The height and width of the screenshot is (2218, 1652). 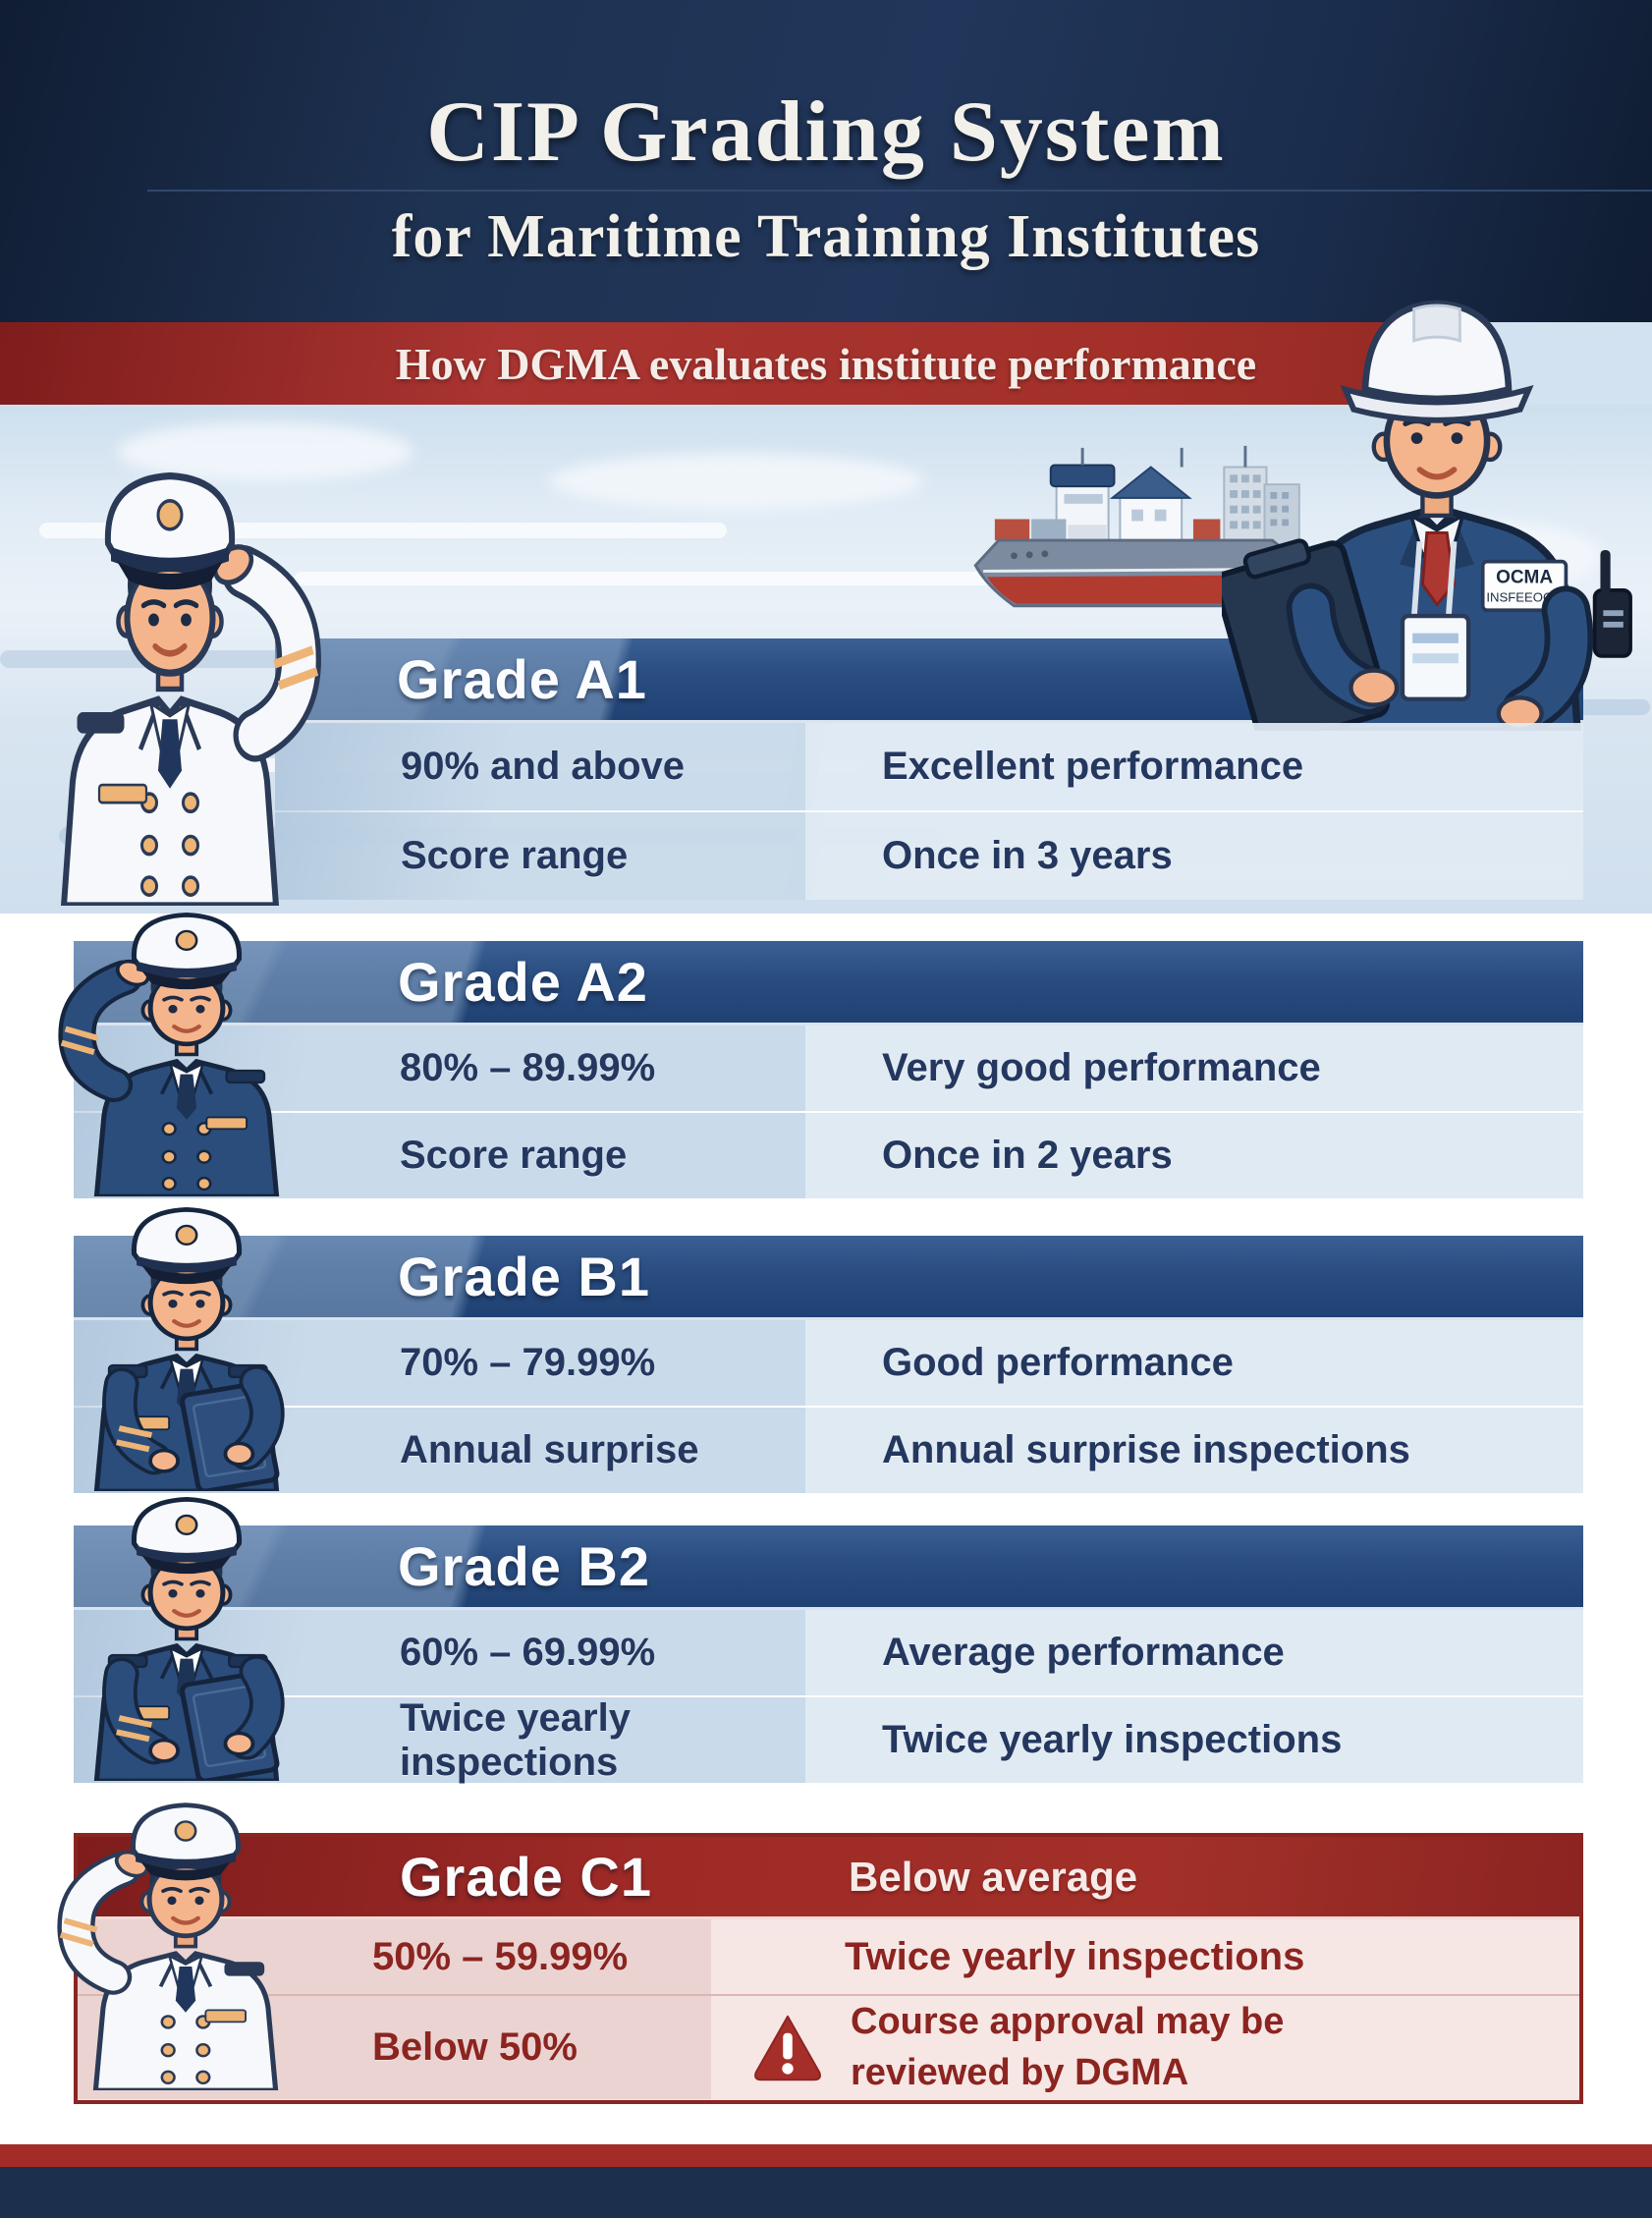 I want to click on c1-row2-label: Below 50%, so click(x=475, y=2047).